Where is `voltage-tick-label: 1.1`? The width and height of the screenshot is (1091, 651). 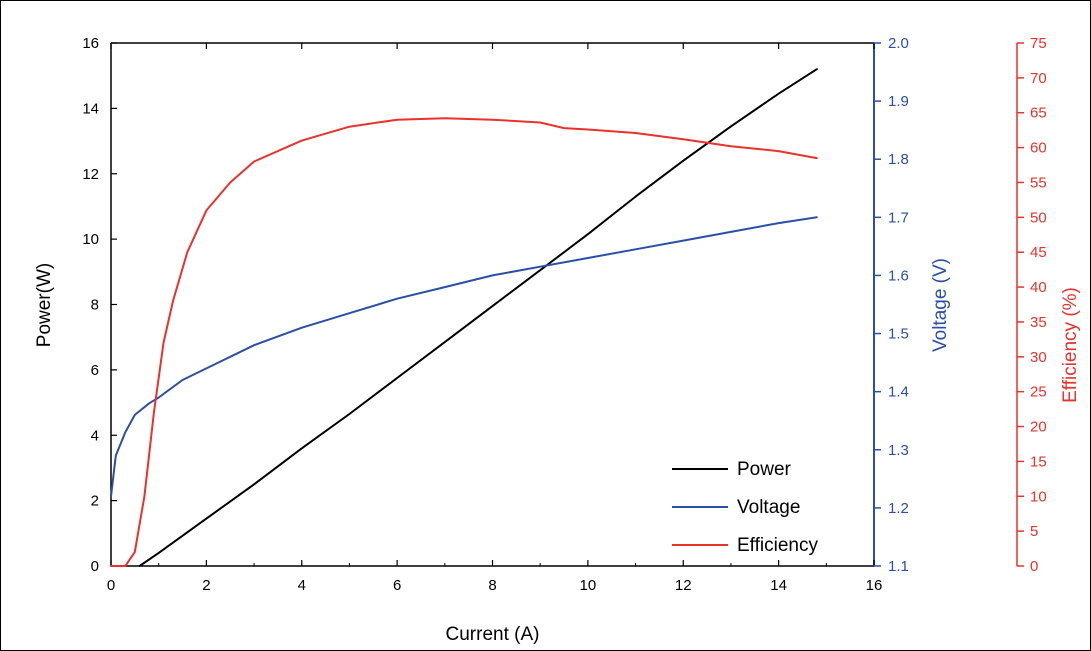
voltage-tick-label: 1.1 is located at coordinates (898, 566).